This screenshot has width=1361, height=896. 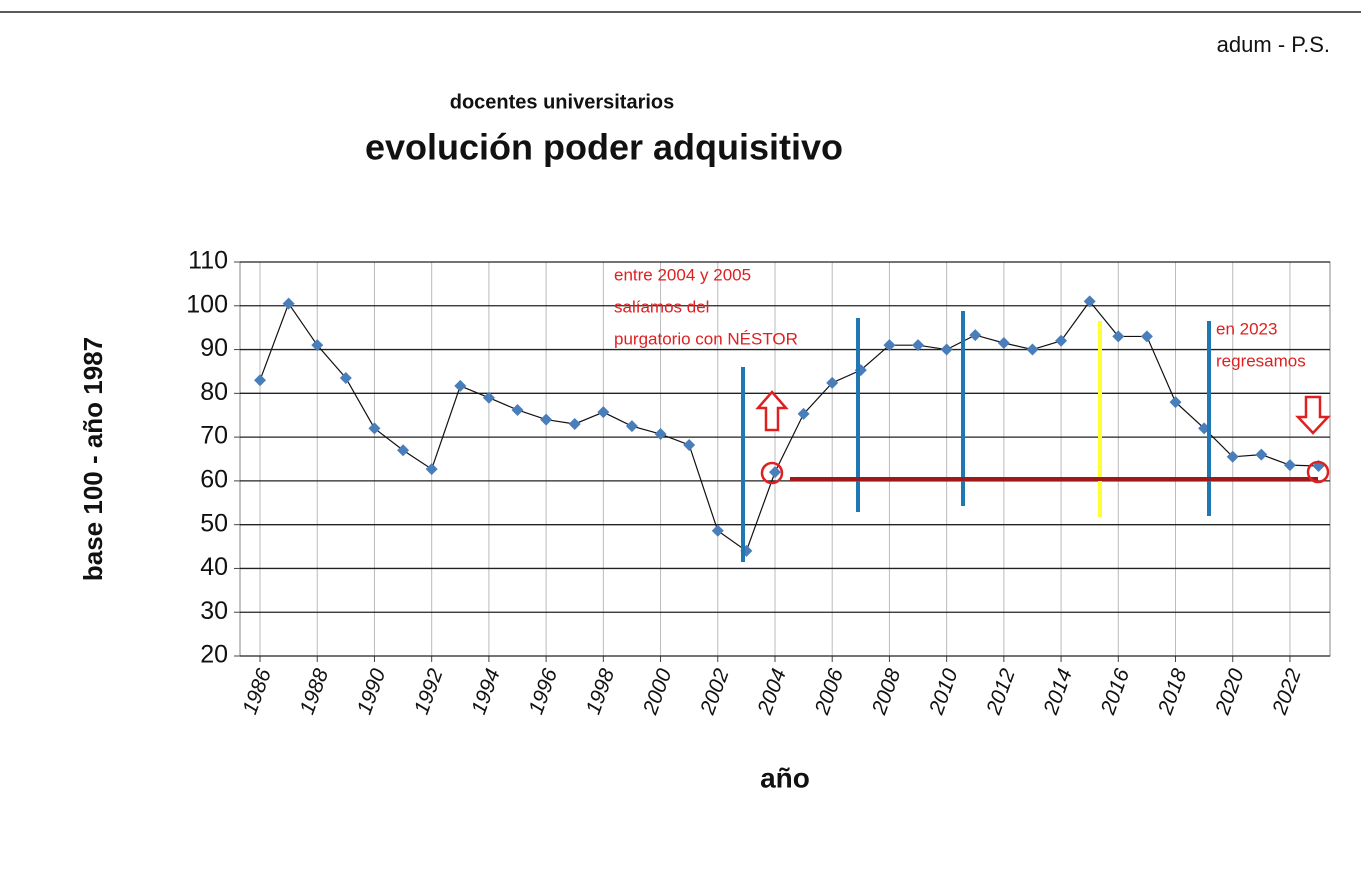 I want to click on y-axis-label: base 100 - año 1987, so click(x=93, y=459).